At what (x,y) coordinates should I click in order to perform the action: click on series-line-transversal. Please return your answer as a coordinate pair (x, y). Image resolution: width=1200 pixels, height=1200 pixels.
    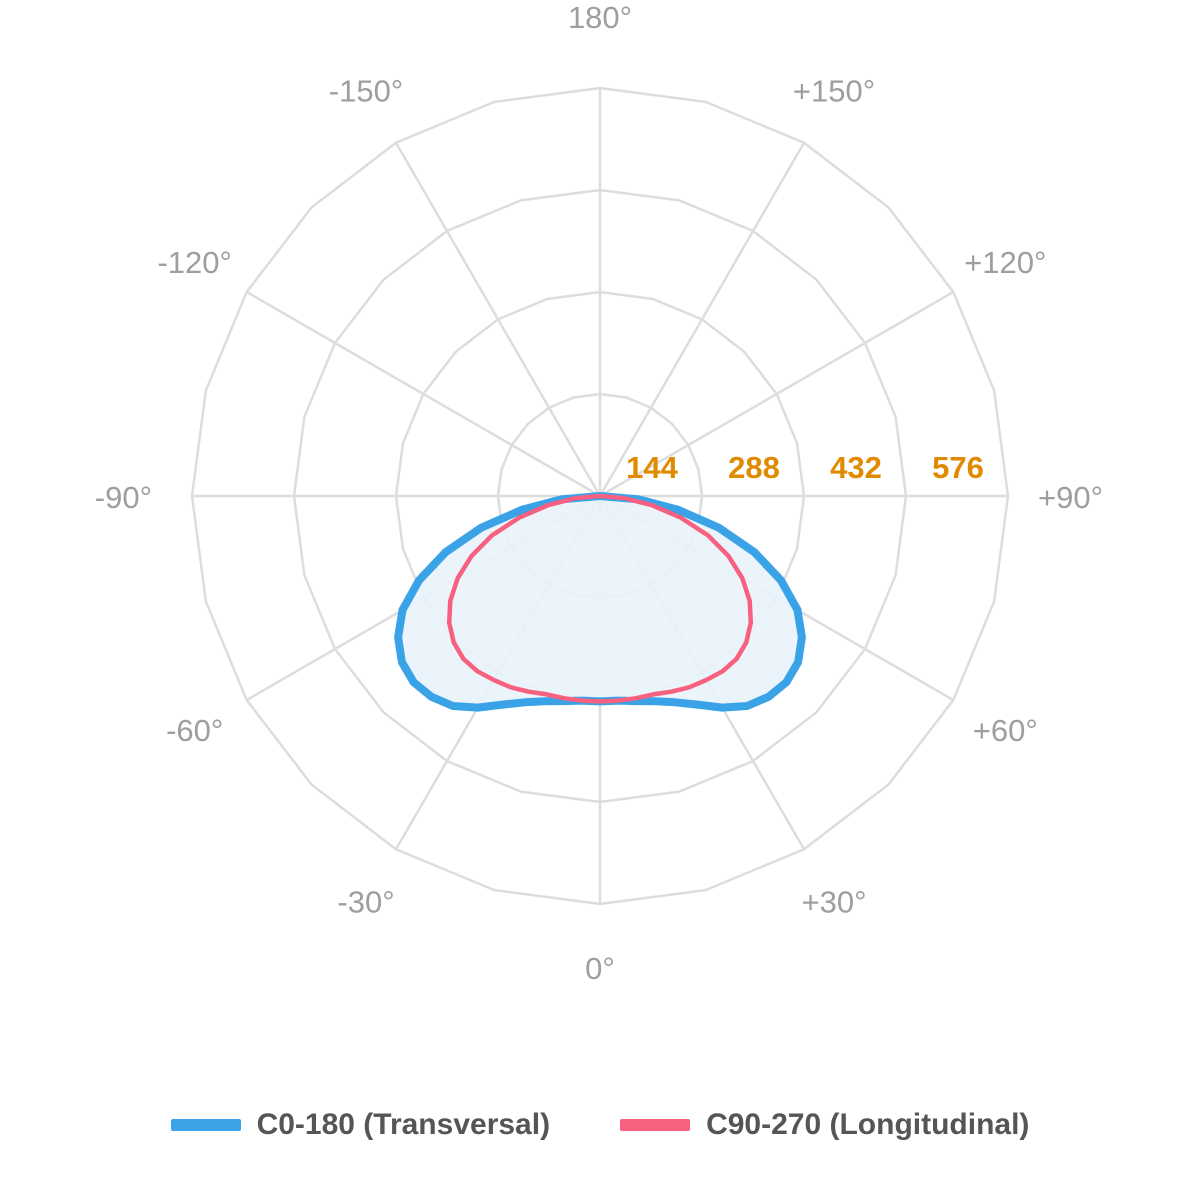
    Looking at the image, I should click on (600, 602).